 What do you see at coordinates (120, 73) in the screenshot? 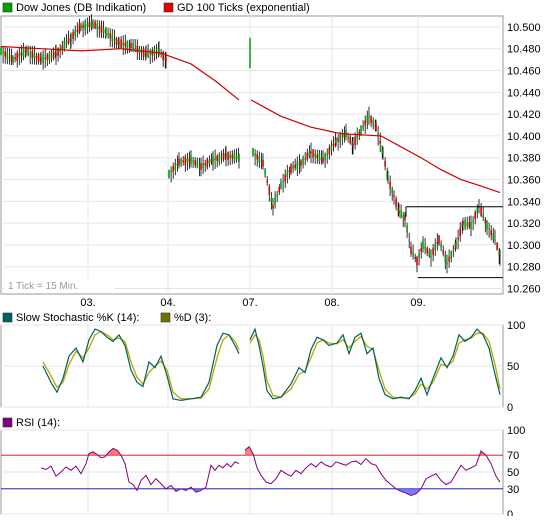
I see `ema-line` at bounding box center [120, 73].